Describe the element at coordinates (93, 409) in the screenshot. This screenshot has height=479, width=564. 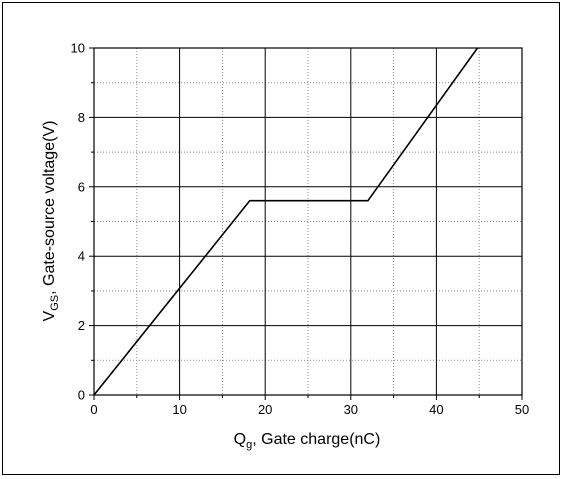
I see `x-tick-label: 0` at that location.